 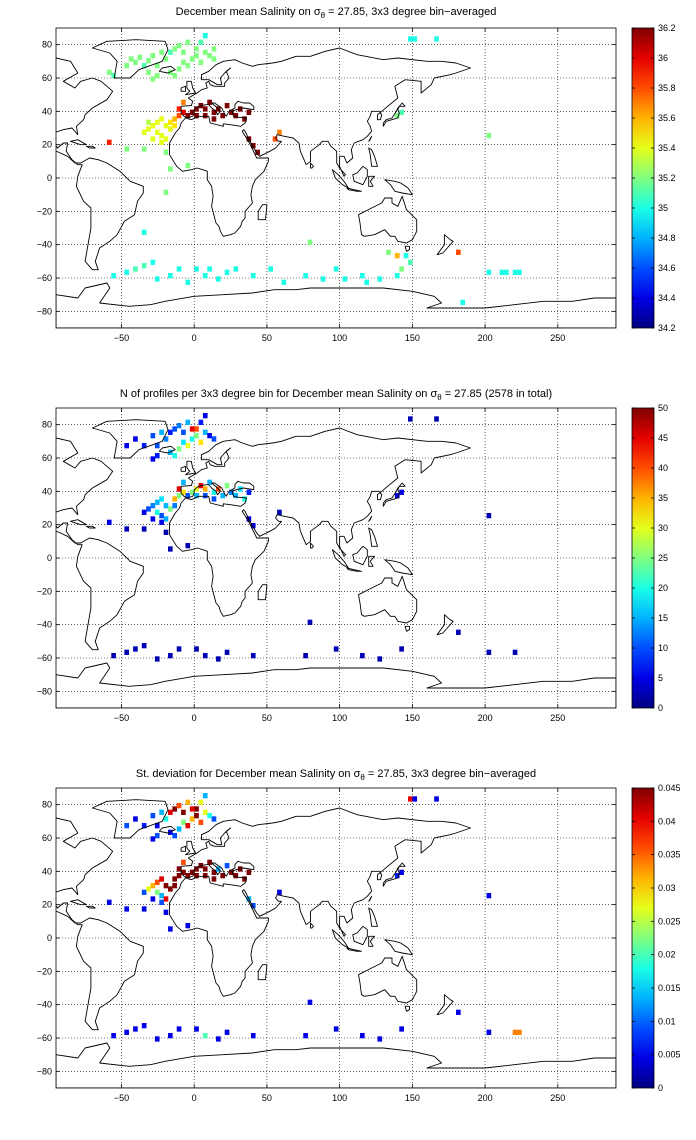 What do you see at coordinates (667, 238) in the screenshot?
I see `colorbar-tick-label: 34.8` at bounding box center [667, 238].